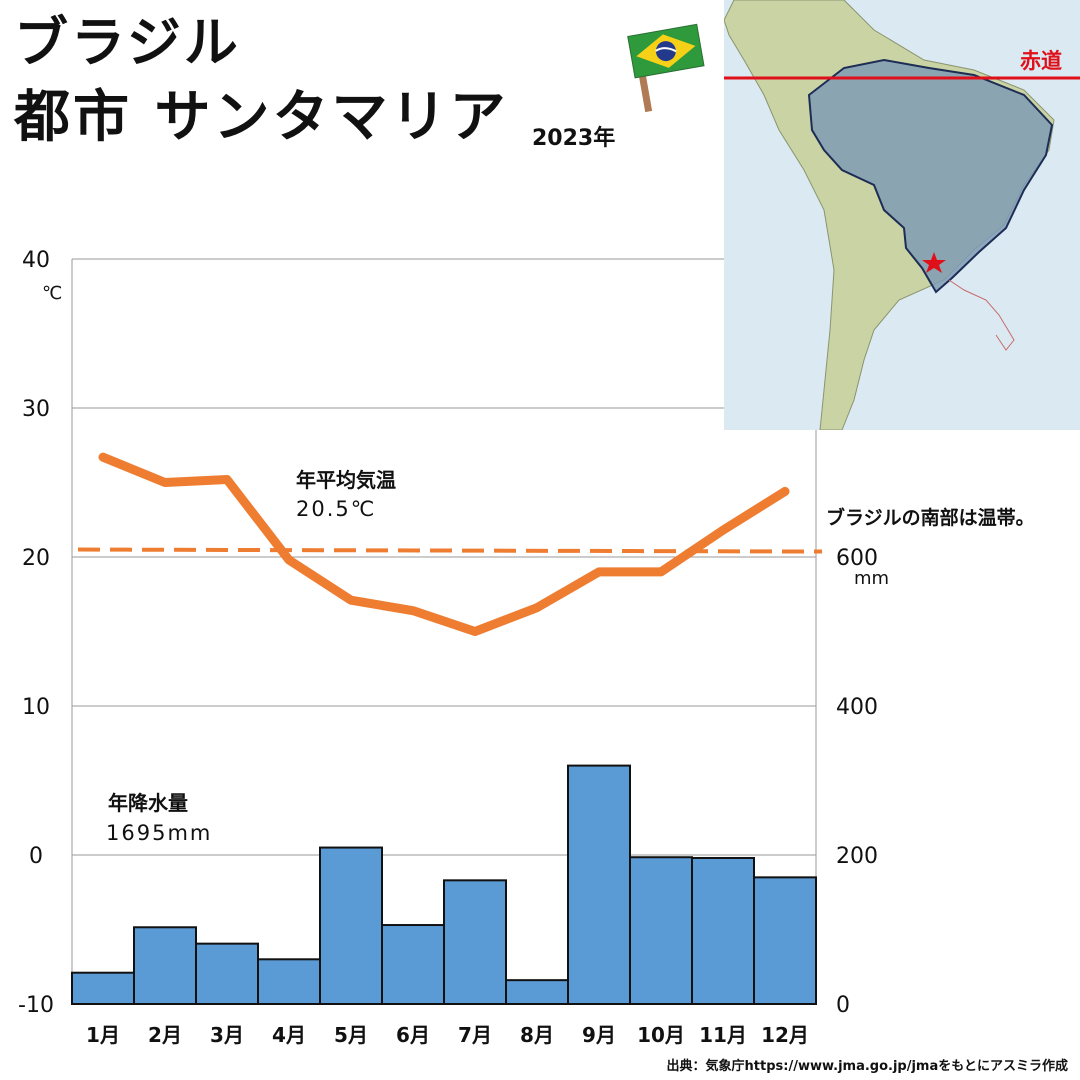 This screenshot has width=1080, height=1080. I want to click on south-america-map: 赤道, so click(902, 215).